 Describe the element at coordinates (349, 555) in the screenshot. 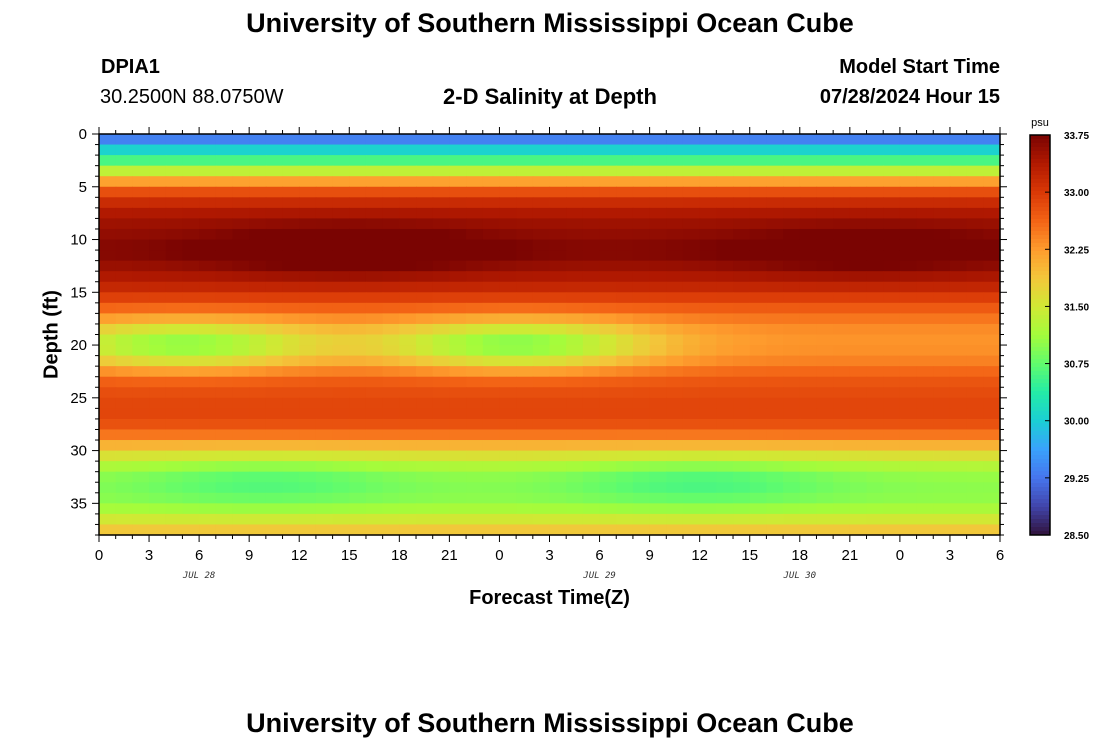

I see `x-tick-label: 15` at that location.